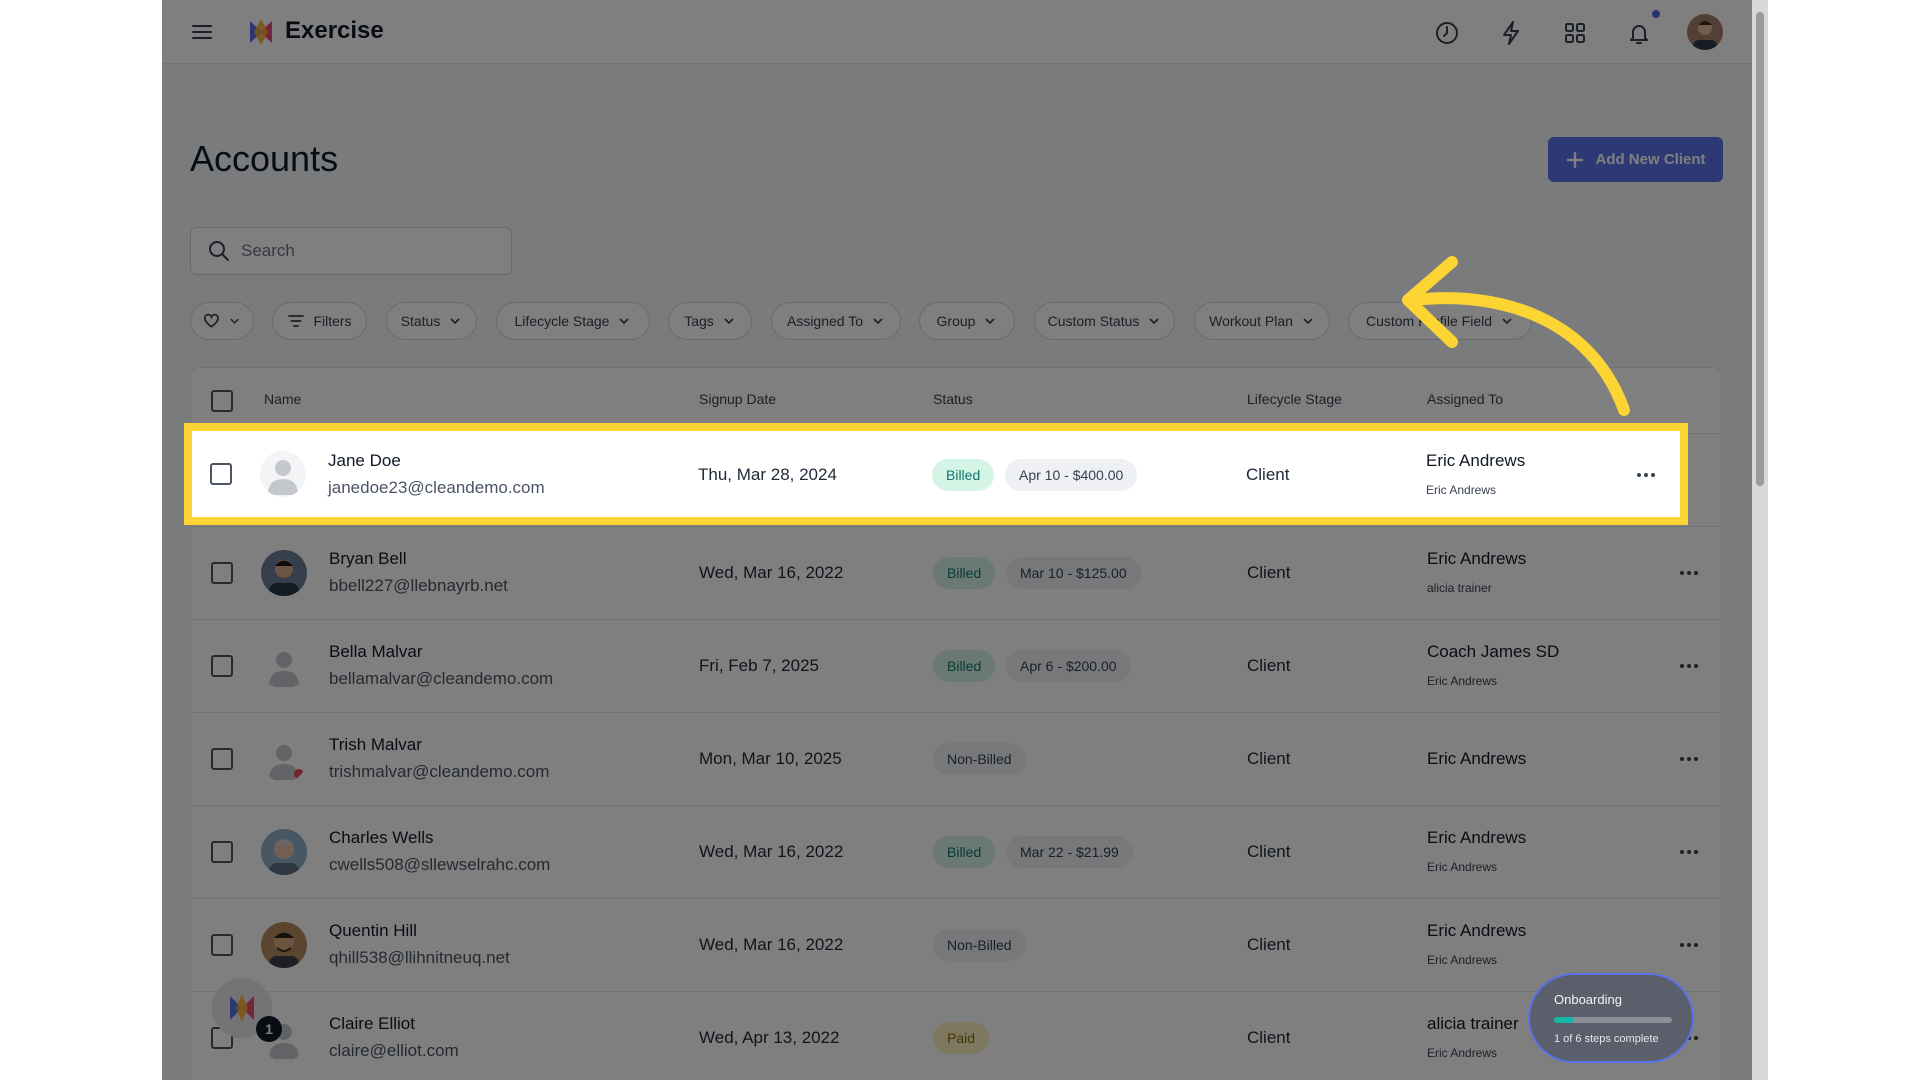 Image resolution: width=1920 pixels, height=1080 pixels. Describe the element at coordinates (222, 321) in the screenshot. I see `favorites-filter` at that location.